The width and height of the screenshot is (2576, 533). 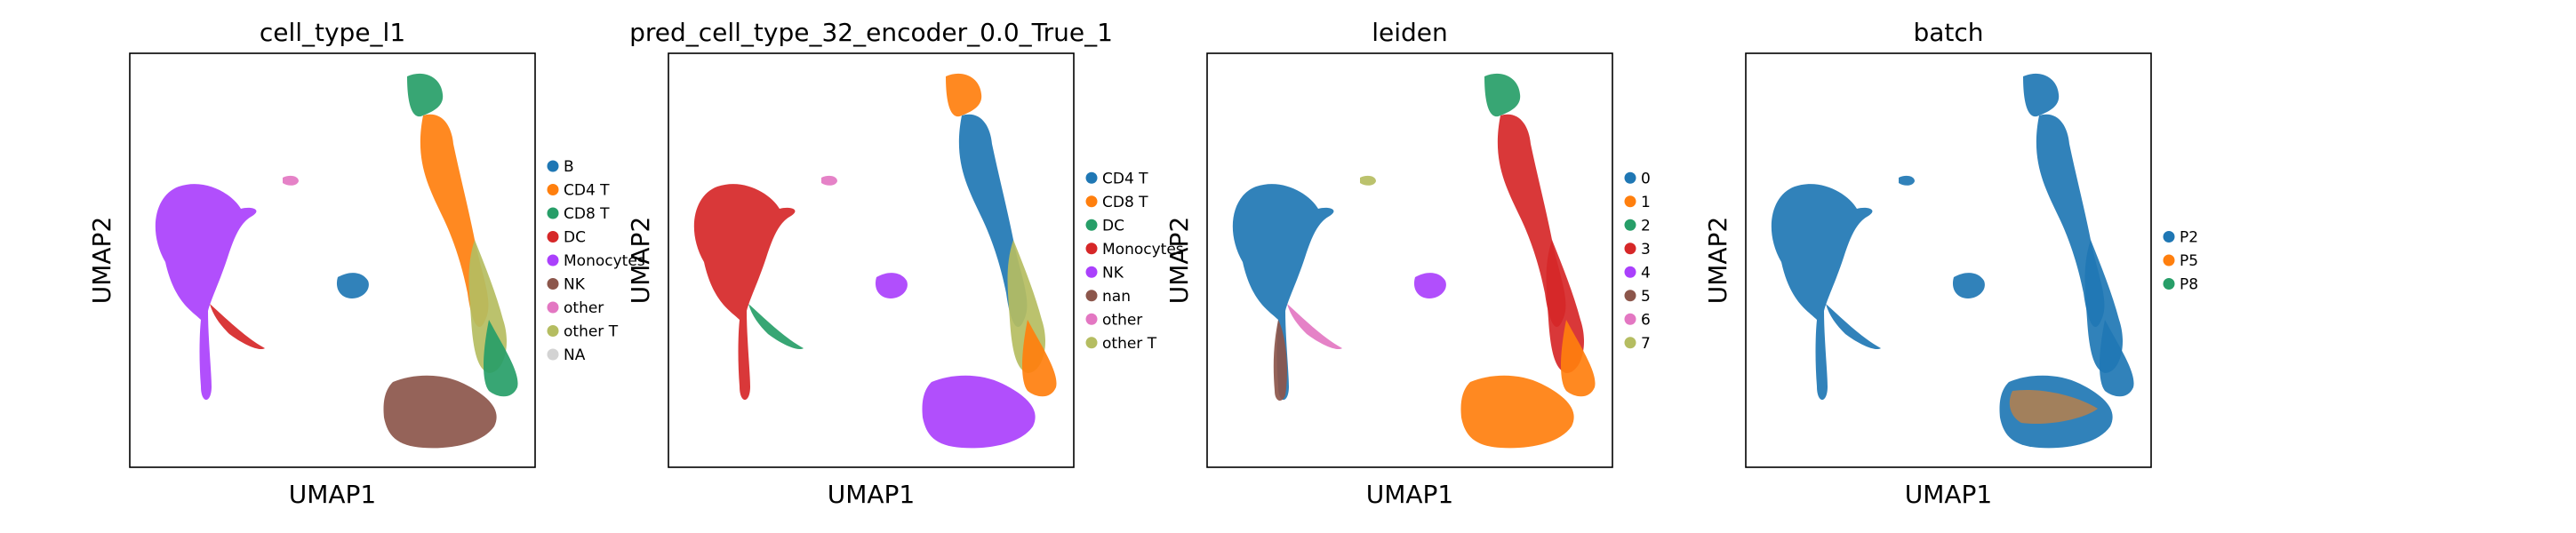 I want to click on legend-label: P8, so click(x=2189, y=285).